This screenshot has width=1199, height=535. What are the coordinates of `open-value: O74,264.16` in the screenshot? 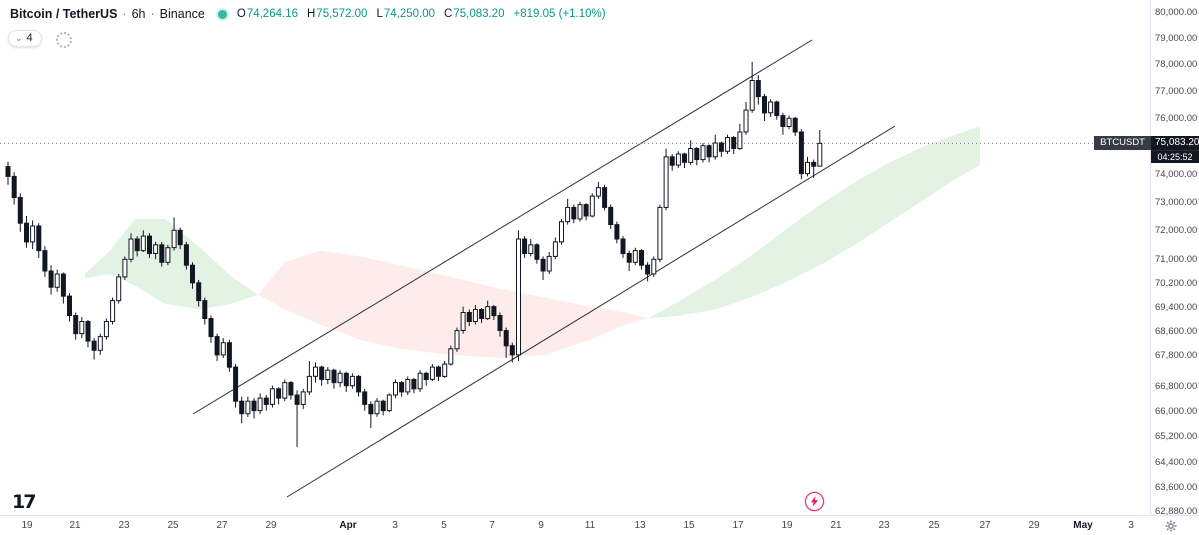 It's located at (267, 14).